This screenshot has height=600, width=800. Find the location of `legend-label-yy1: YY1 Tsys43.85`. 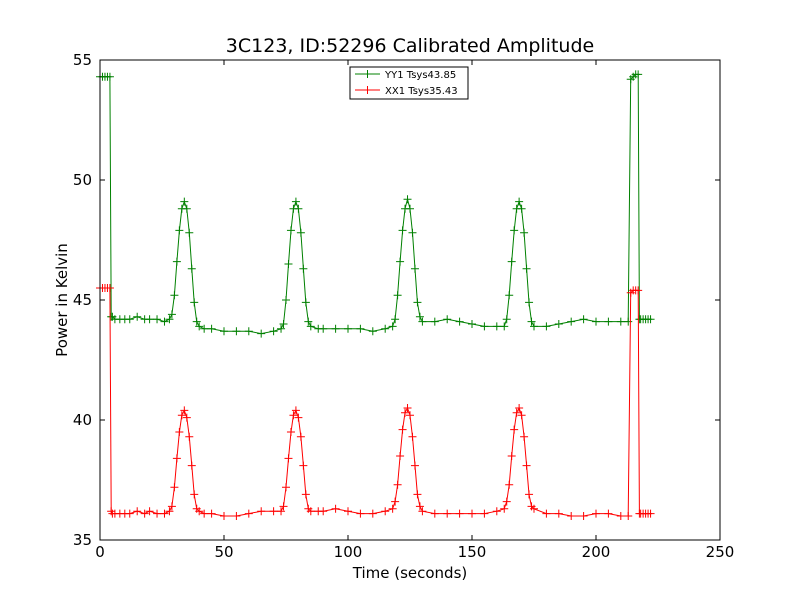

legend-label-yy1: YY1 Tsys43.85 is located at coordinates (420, 75).